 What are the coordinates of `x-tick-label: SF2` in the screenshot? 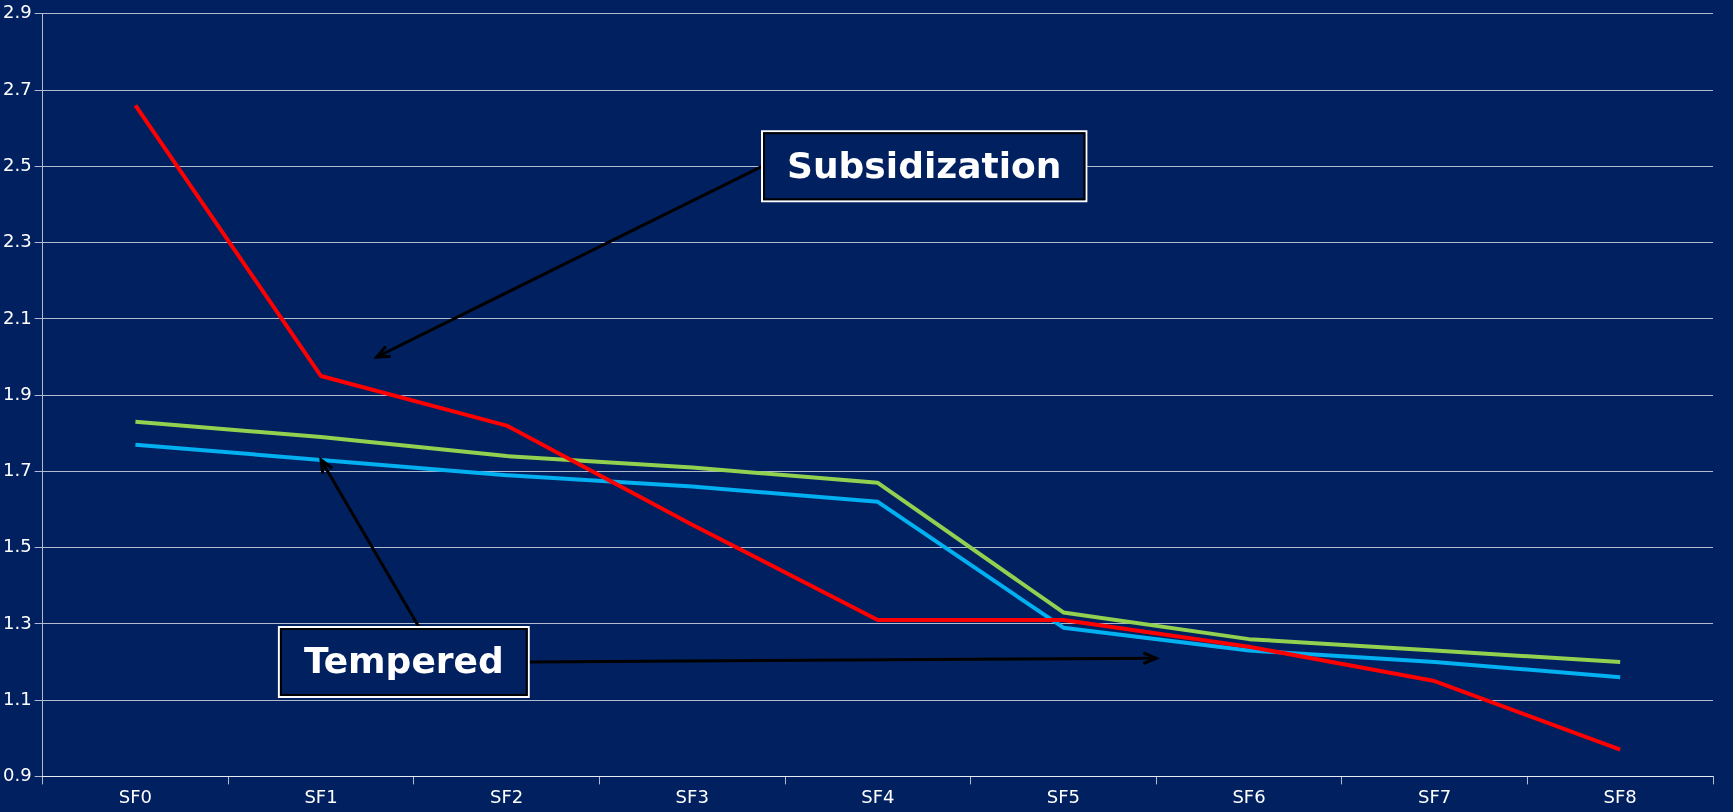 It's located at (507, 796).